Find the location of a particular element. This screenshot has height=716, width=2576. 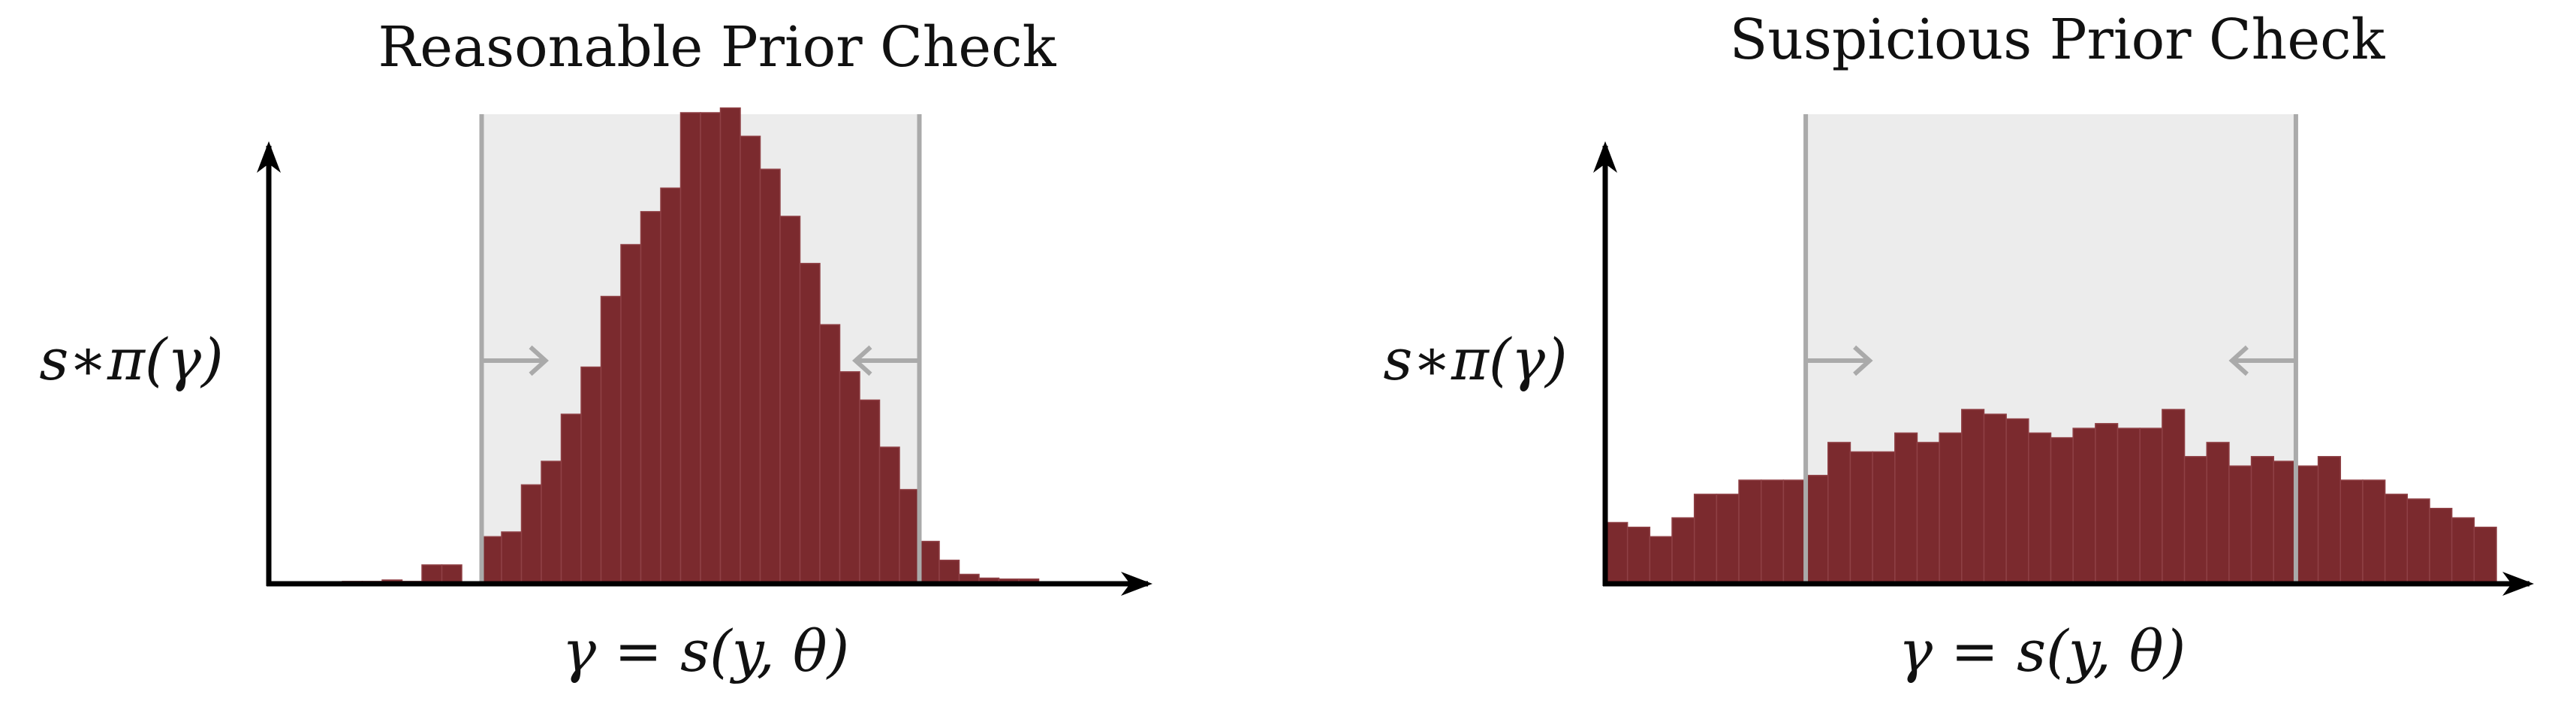

chart-title: Suspicious Prior Check is located at coordinates (2058, 40).